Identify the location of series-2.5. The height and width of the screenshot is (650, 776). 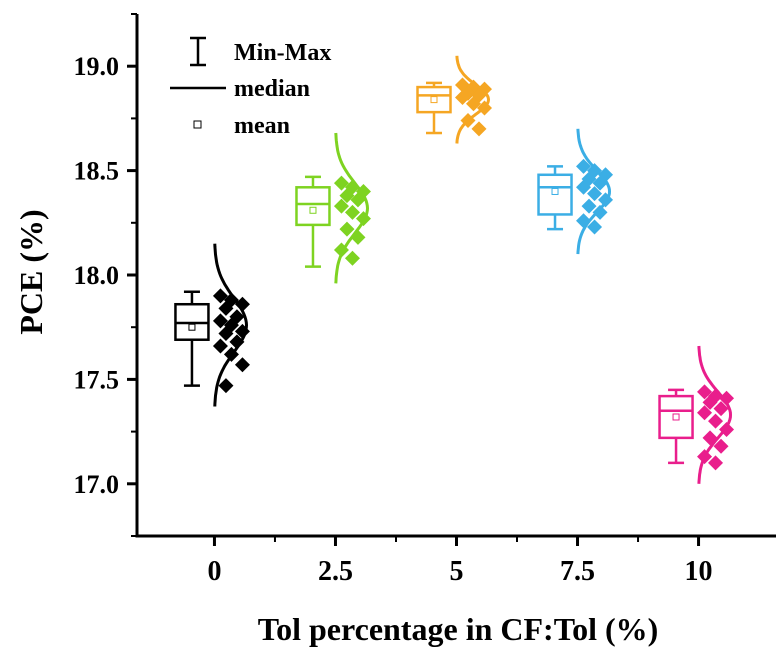
(333, 208).